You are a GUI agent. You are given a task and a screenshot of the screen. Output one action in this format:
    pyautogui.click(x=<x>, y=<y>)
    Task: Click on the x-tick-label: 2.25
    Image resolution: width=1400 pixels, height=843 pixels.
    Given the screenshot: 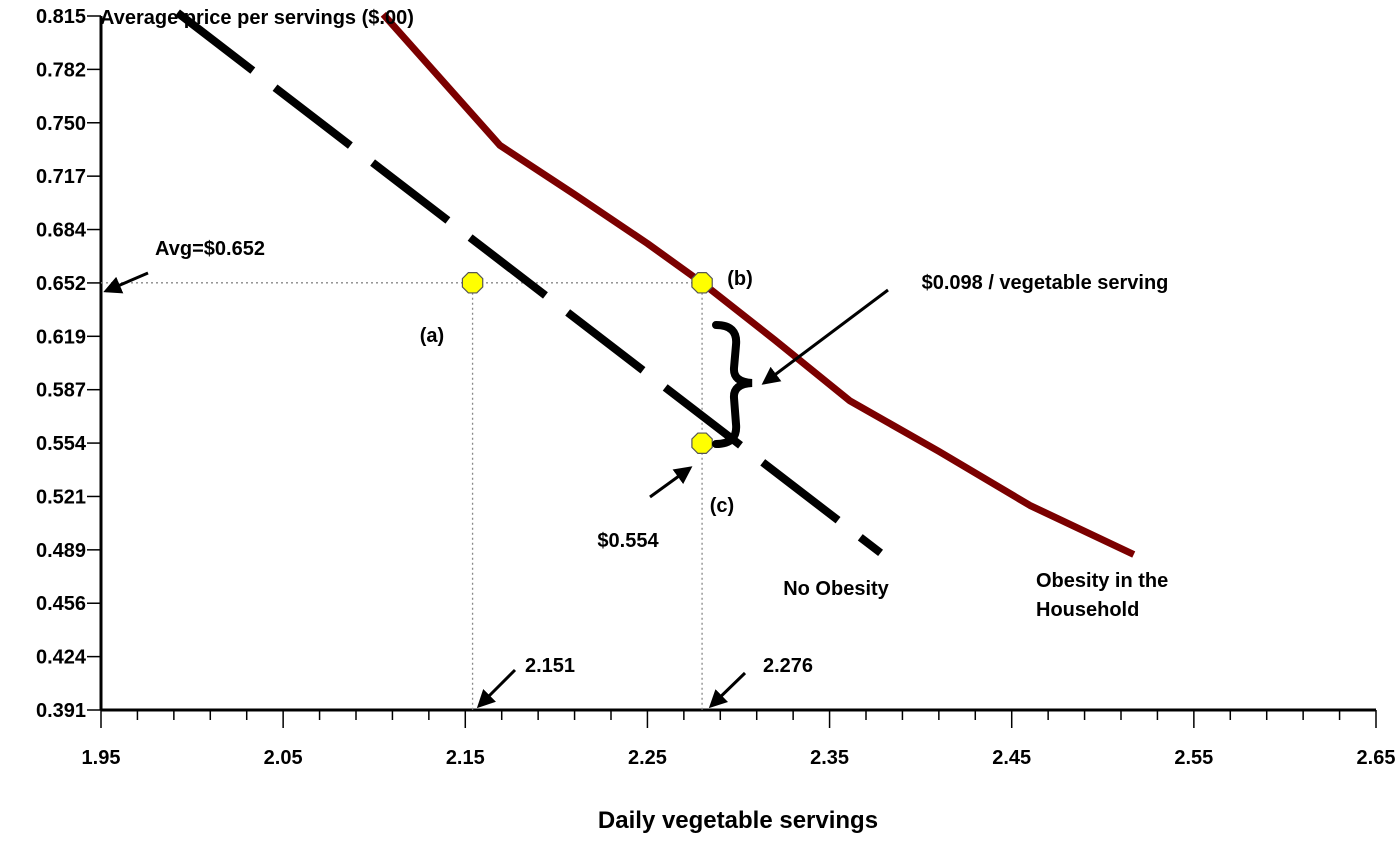 What is the action you would take?
    pyautogui.click(x=647, y=758)
    